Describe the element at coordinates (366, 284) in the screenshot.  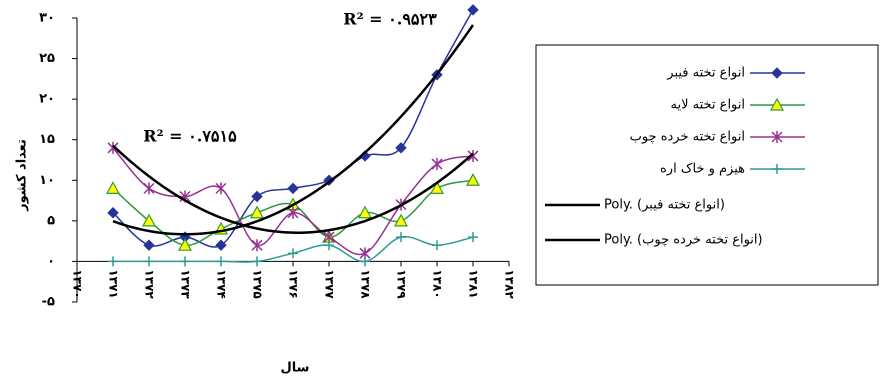
I see `x-tick-label: ۱۳۷۸` at that location.